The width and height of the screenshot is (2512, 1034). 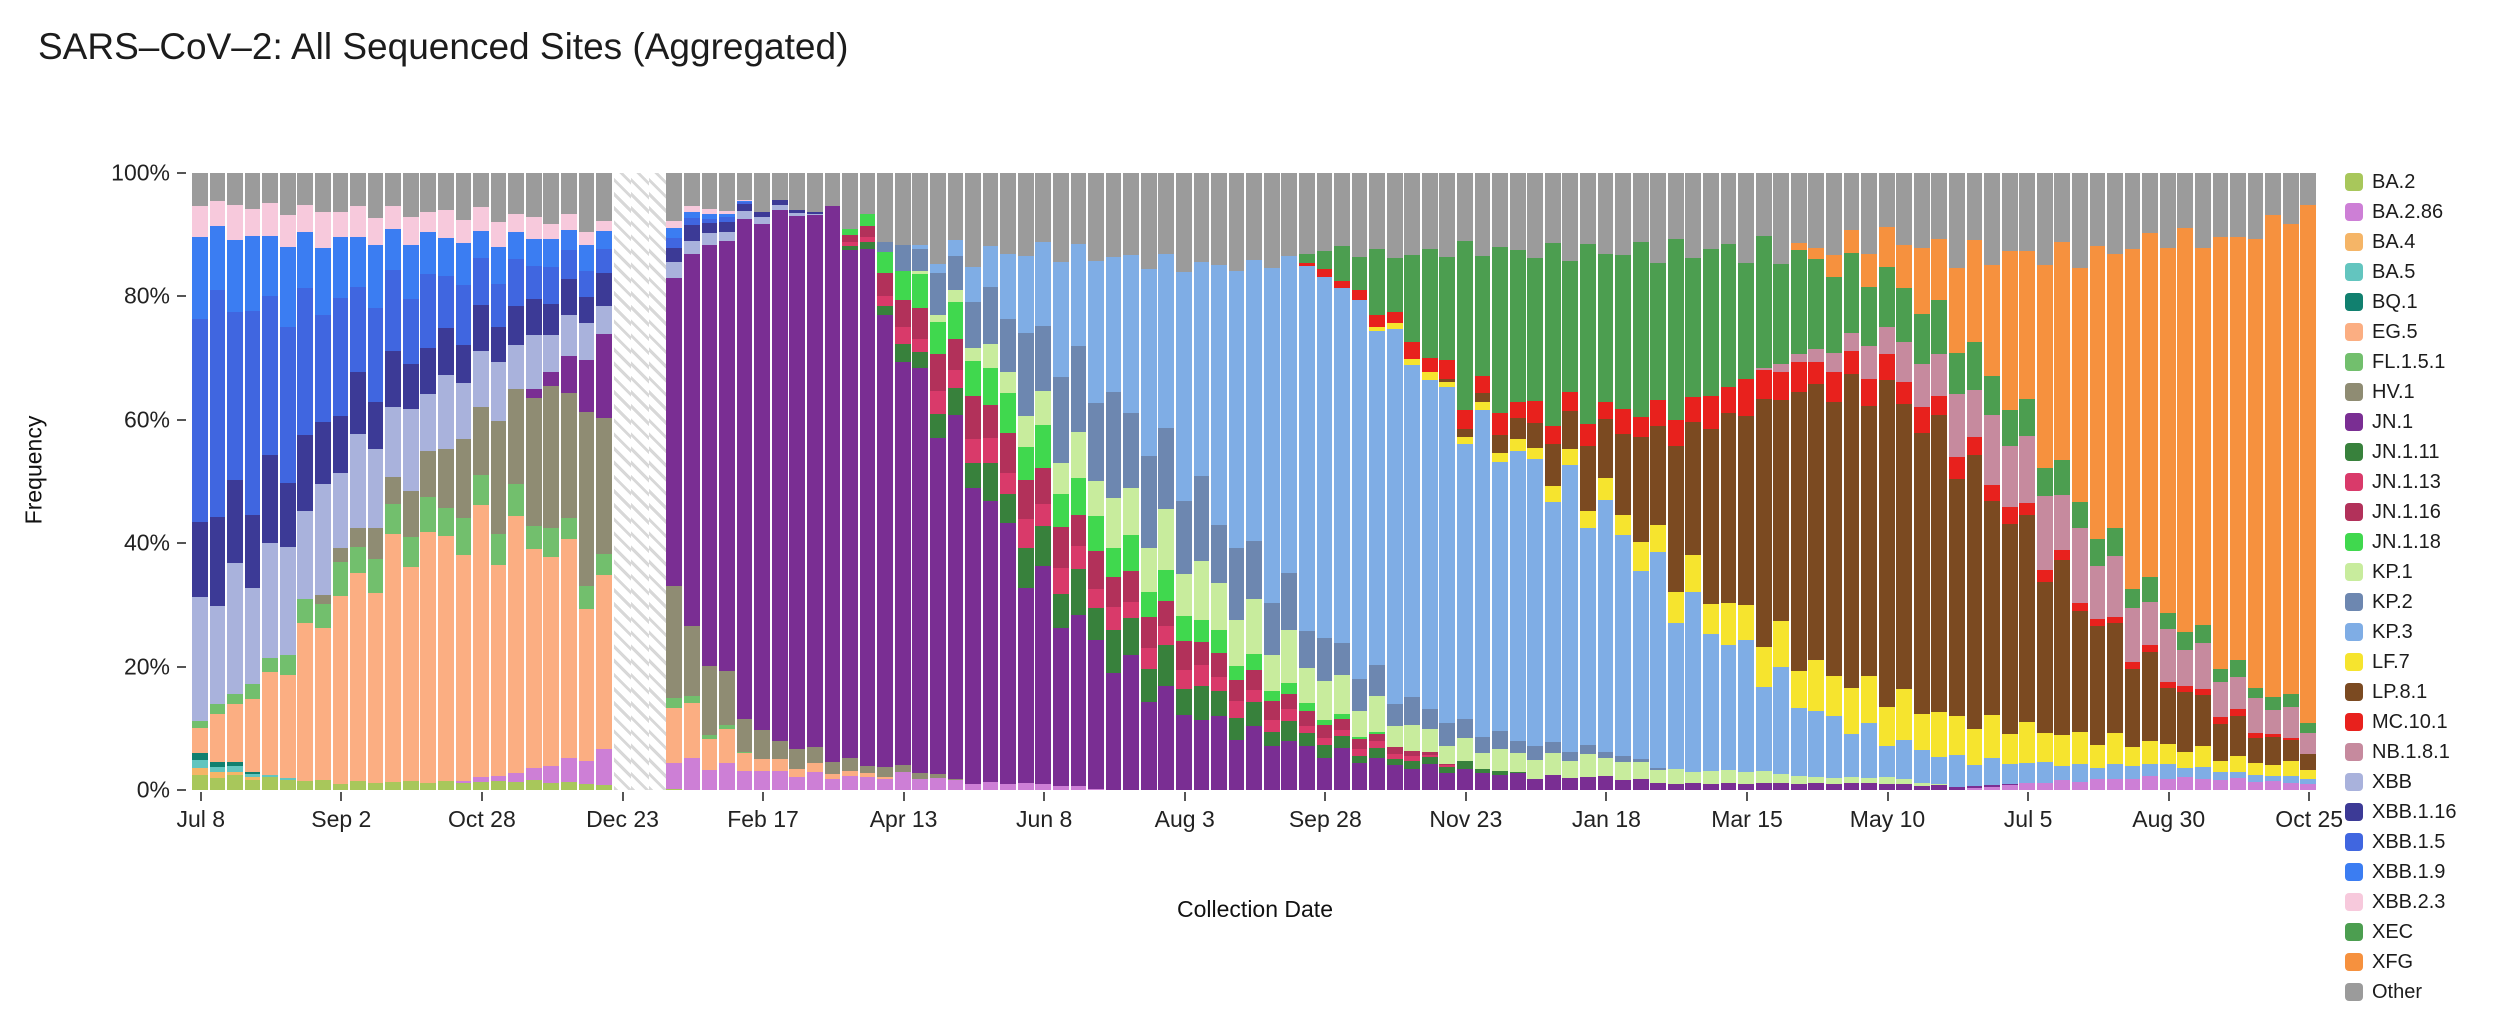 What do you see at coordinates (341, 819) in the screenshot?
I see `x-tick-label: Sep 2` at bounding box center [341, 819].